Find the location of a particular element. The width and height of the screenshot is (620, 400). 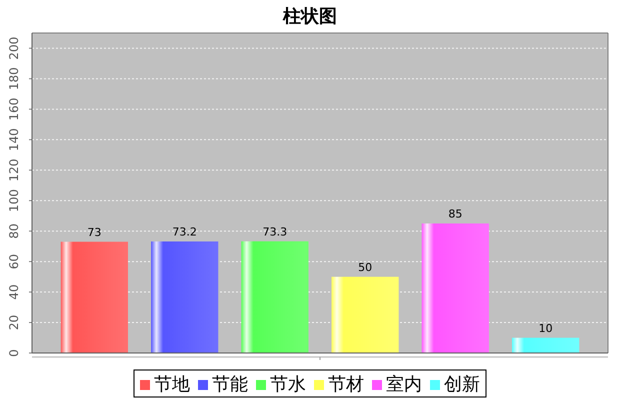

data-label: 73 is located at coordinates (94, 232).